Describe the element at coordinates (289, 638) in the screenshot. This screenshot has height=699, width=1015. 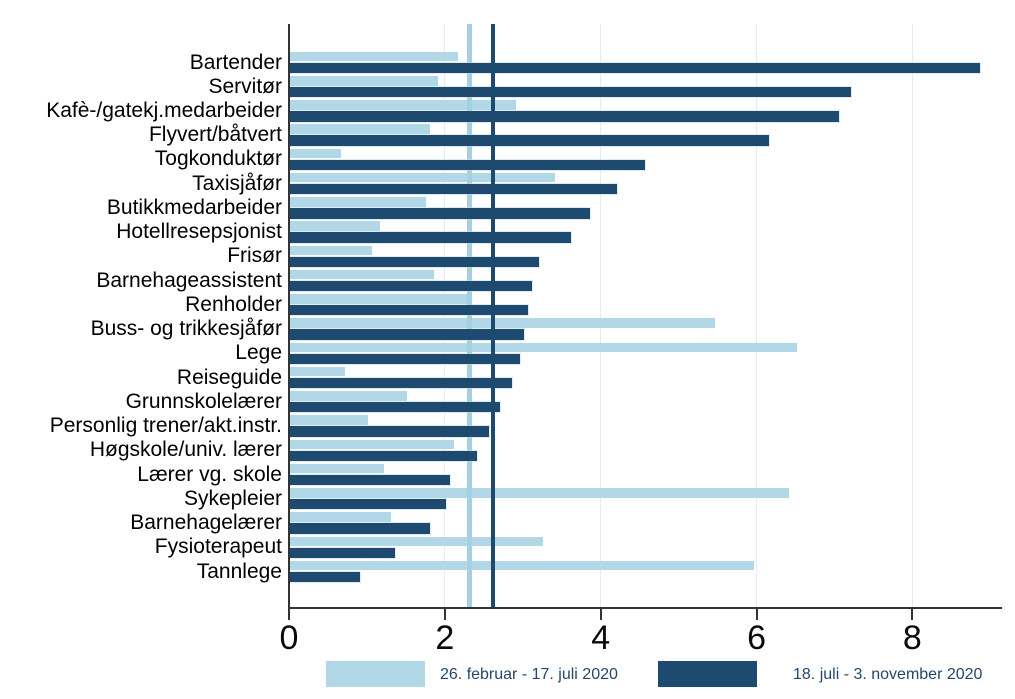
I see `x-tick-label-0: 0` at that location.